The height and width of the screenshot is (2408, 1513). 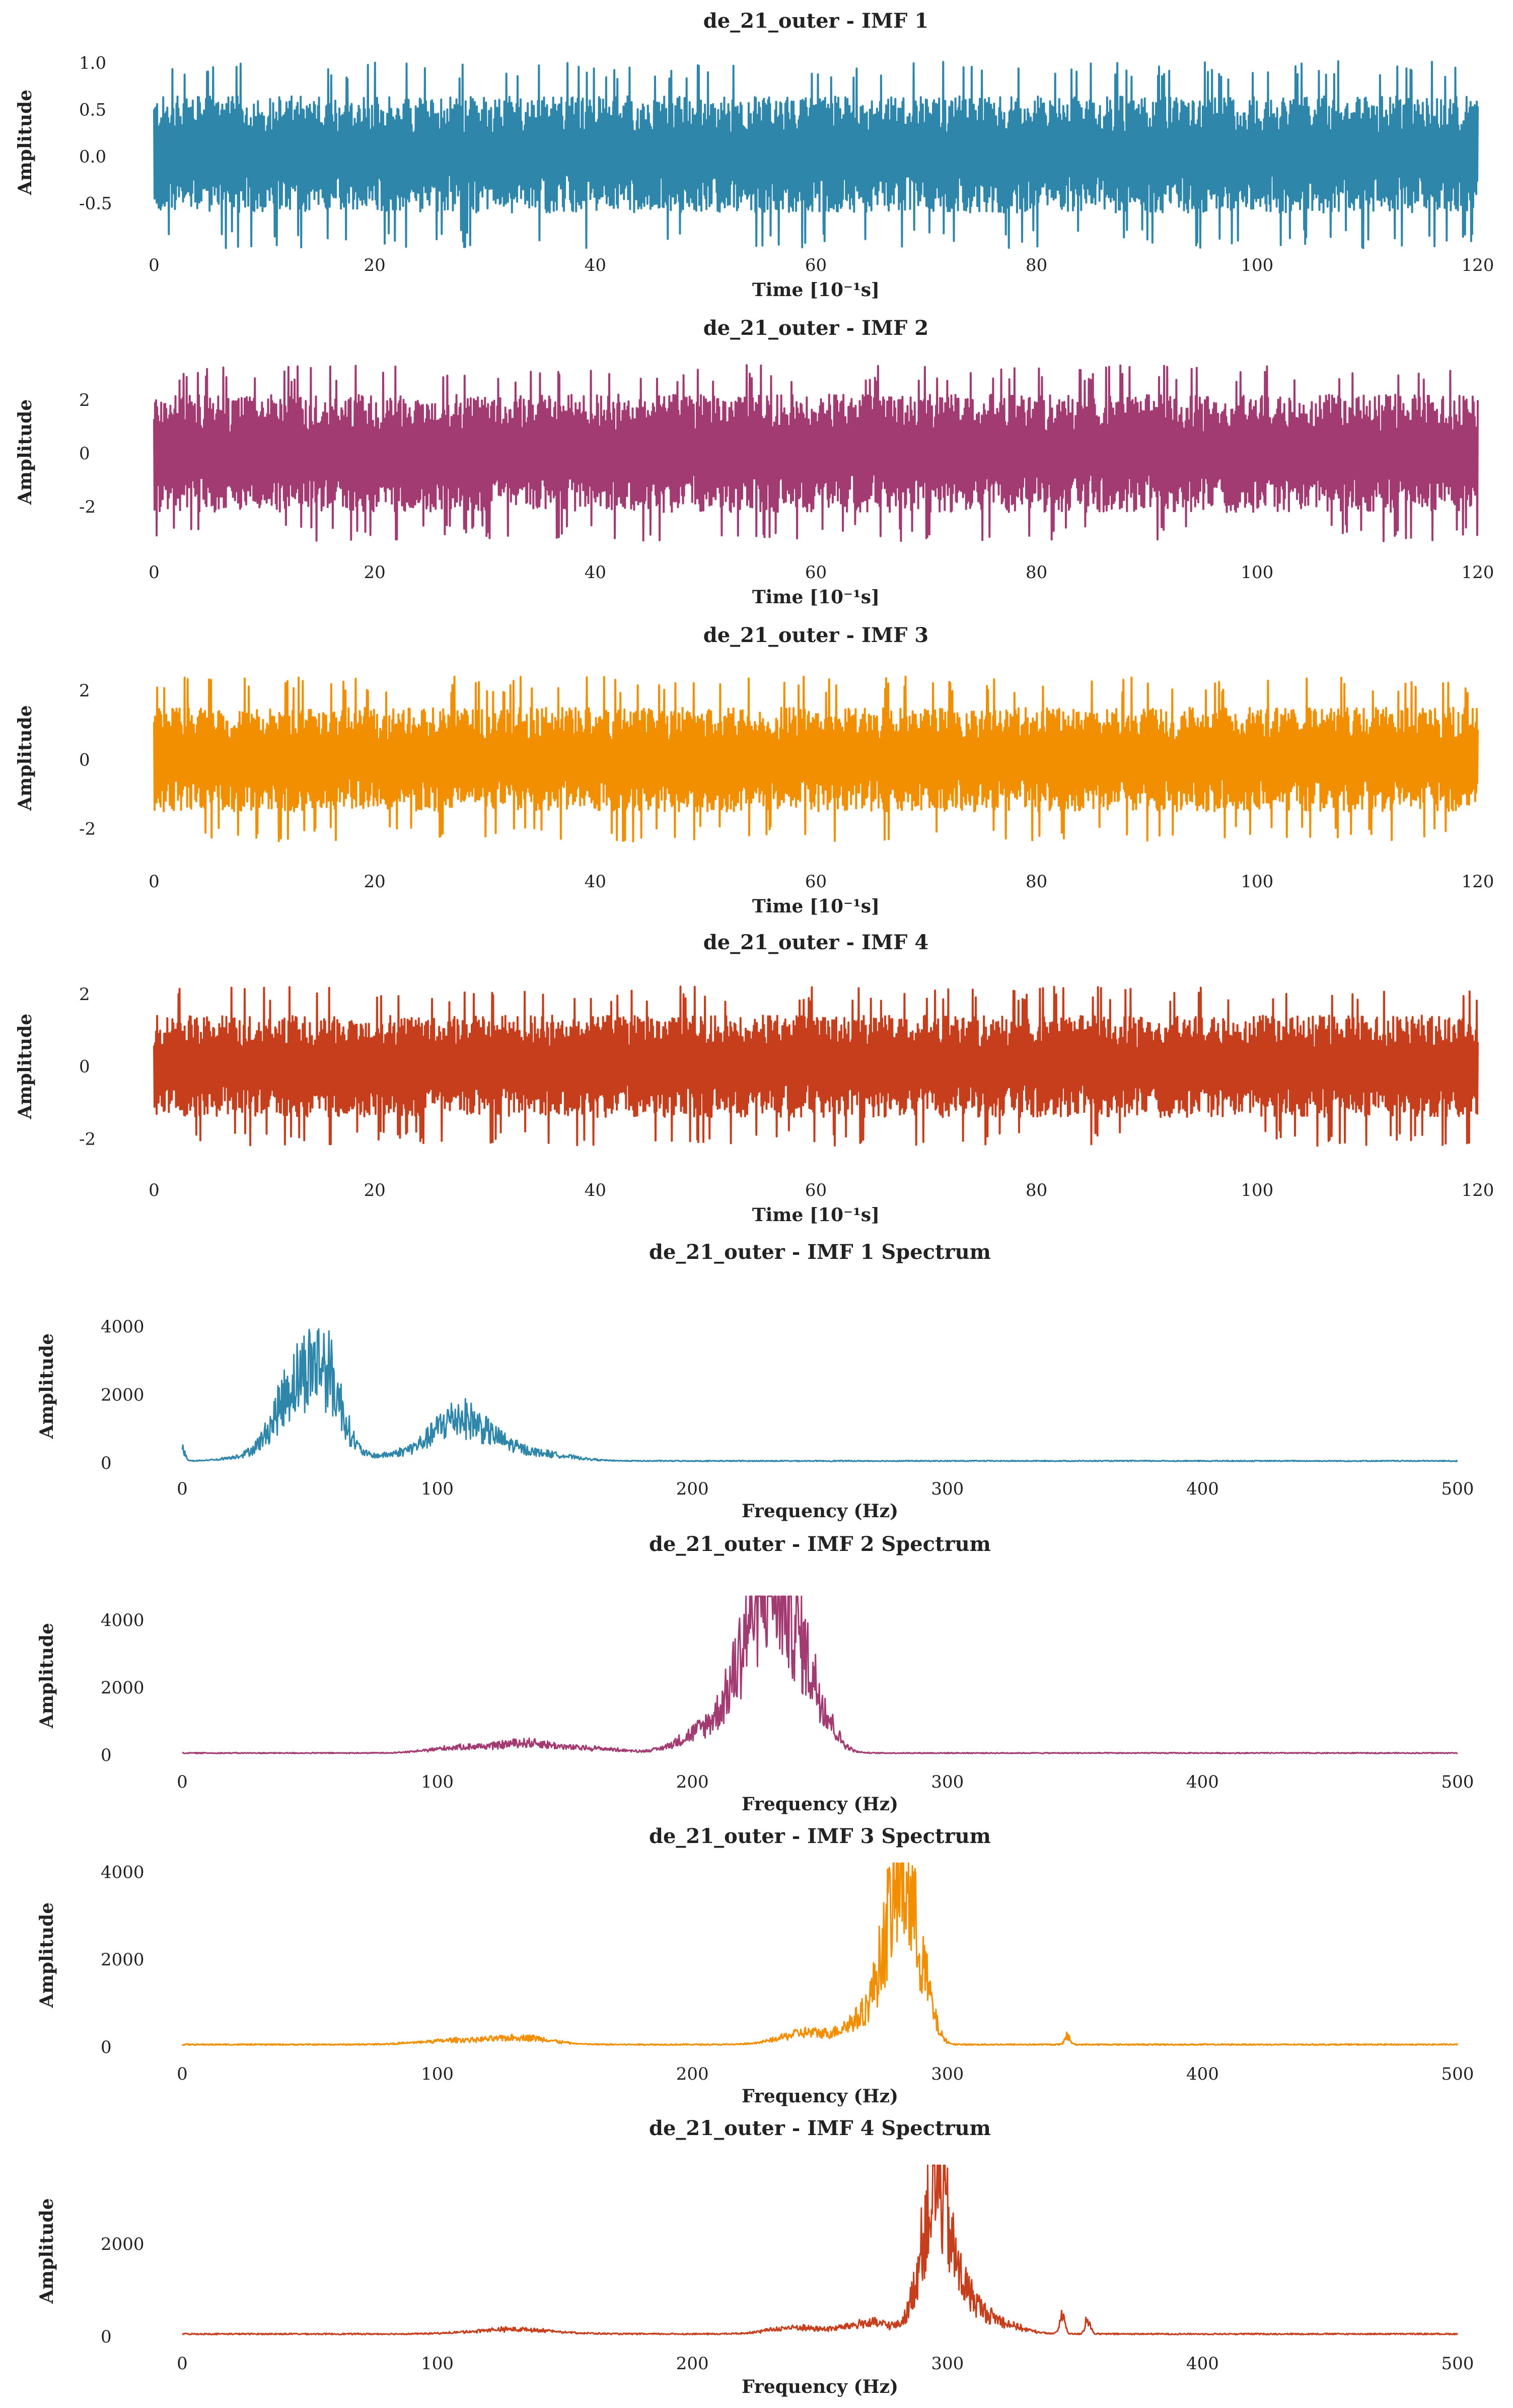 What do you see at coordinates (815, 942) in the screenshot?
I see `chart-title: de_21_outer - IMF 4` at bounding box center [815, 942].